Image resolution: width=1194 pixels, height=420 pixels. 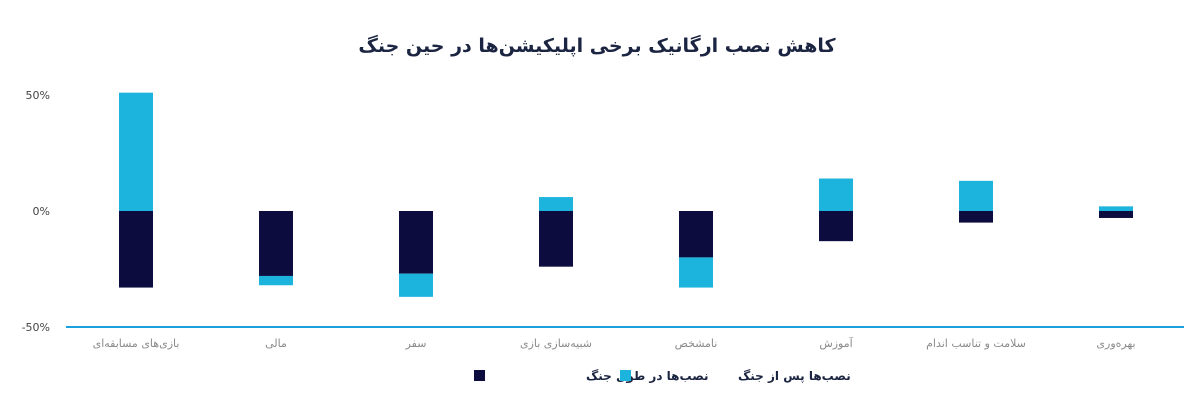 I want to click on y-tick-label: 50%, so click(x=38, y=95).